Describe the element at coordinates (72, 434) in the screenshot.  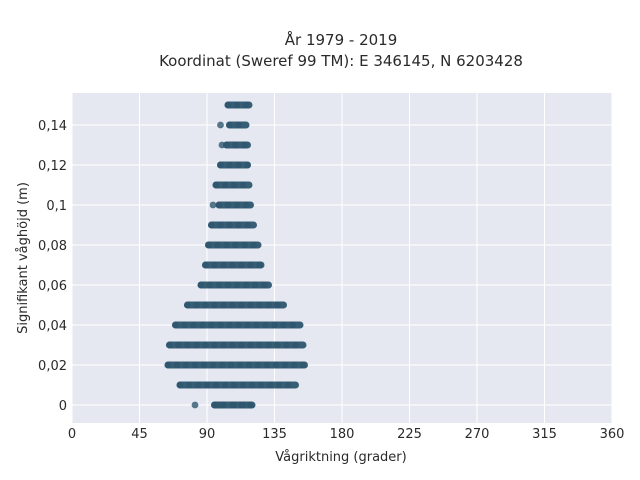
I see `x-tick-label: 0` at that location.